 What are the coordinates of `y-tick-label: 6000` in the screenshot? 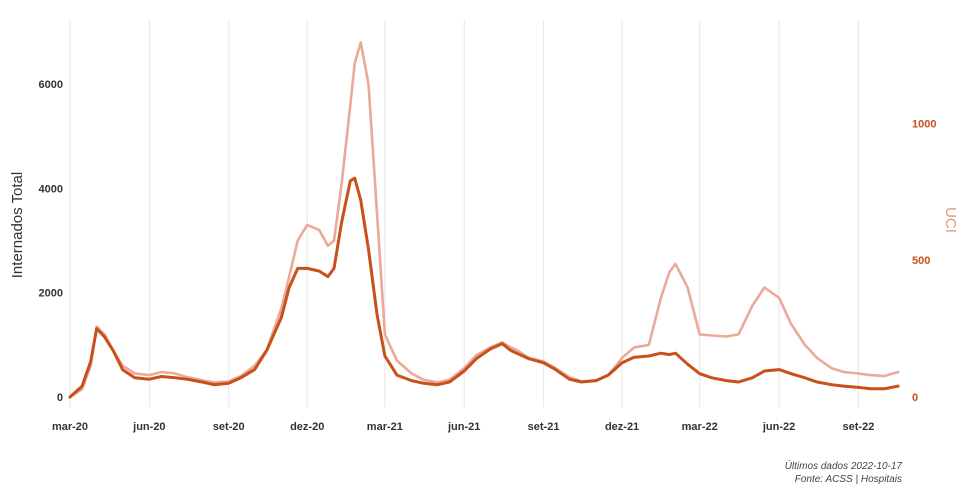 It's located at (51, 85).